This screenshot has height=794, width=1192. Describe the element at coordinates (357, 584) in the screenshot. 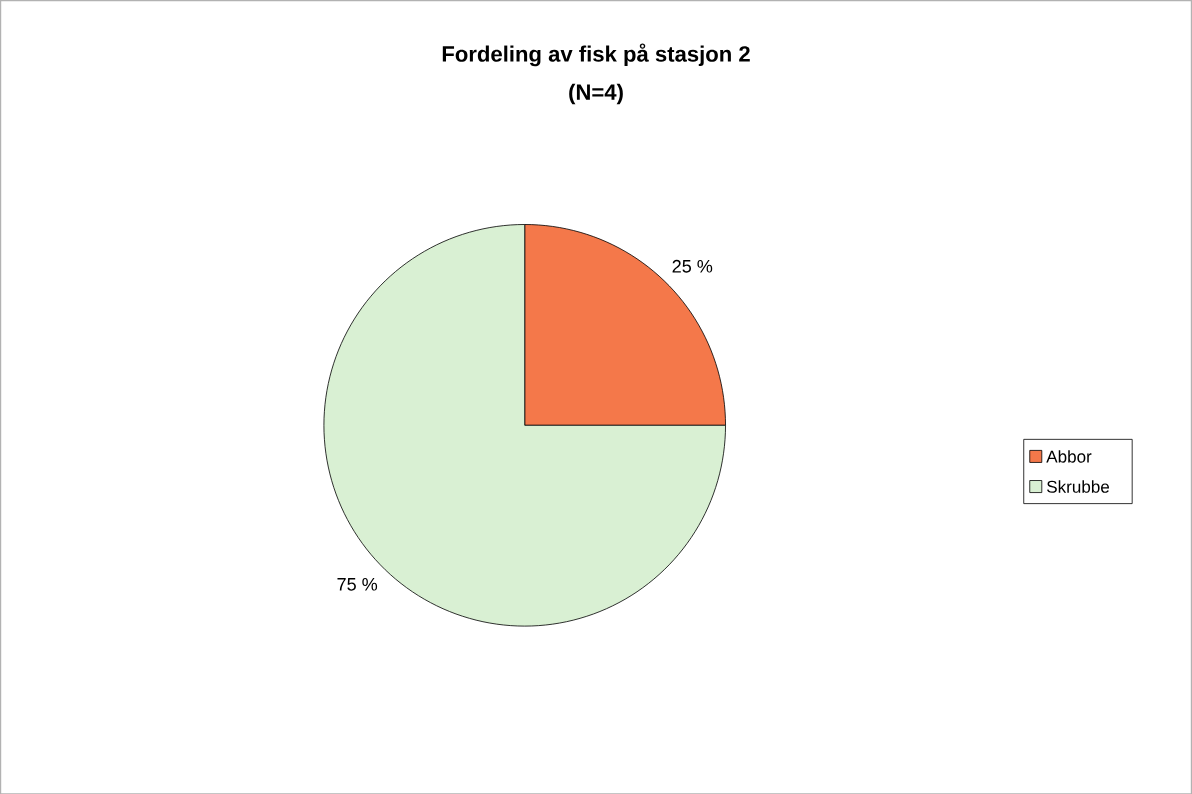

I see `data-label: 75 %` at that location.